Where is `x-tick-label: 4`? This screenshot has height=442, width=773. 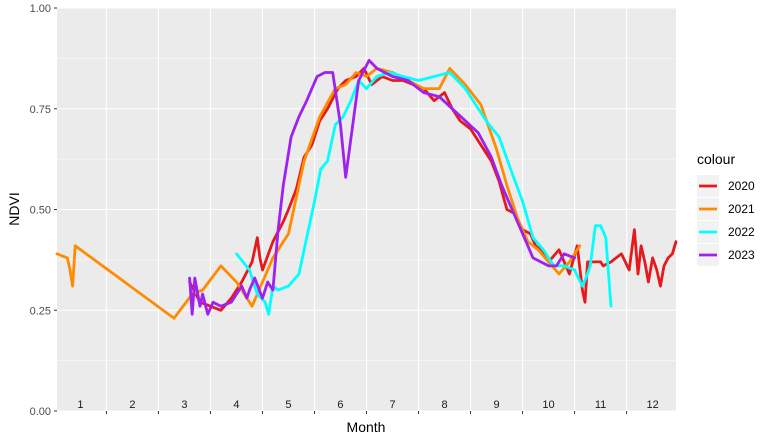
x-tick-label: 4 is located at coordinates (236, 405).